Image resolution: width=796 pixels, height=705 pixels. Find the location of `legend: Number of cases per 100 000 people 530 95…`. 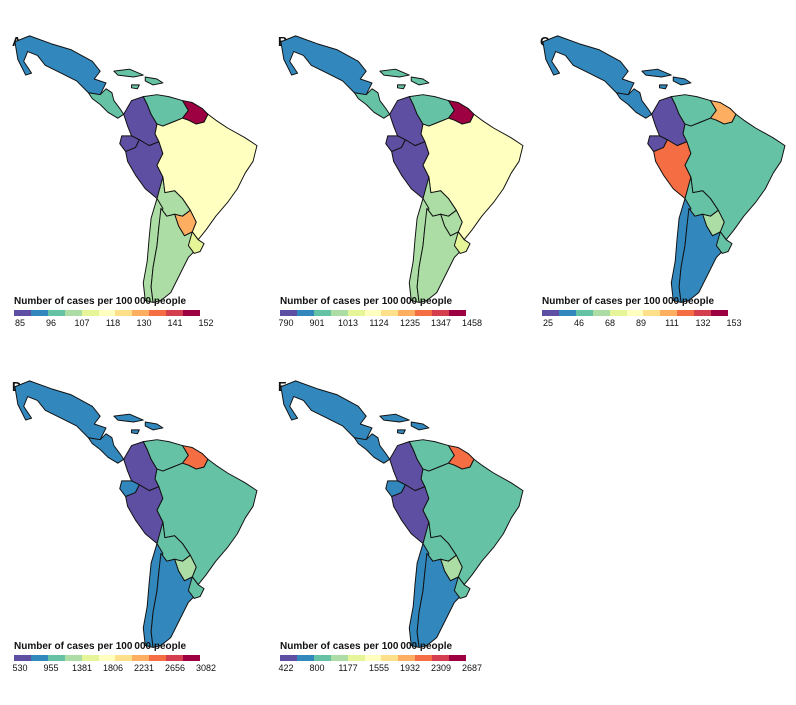

legend: Number of cases per 100 000 people 530 95… is located at coordinates (114, 659).